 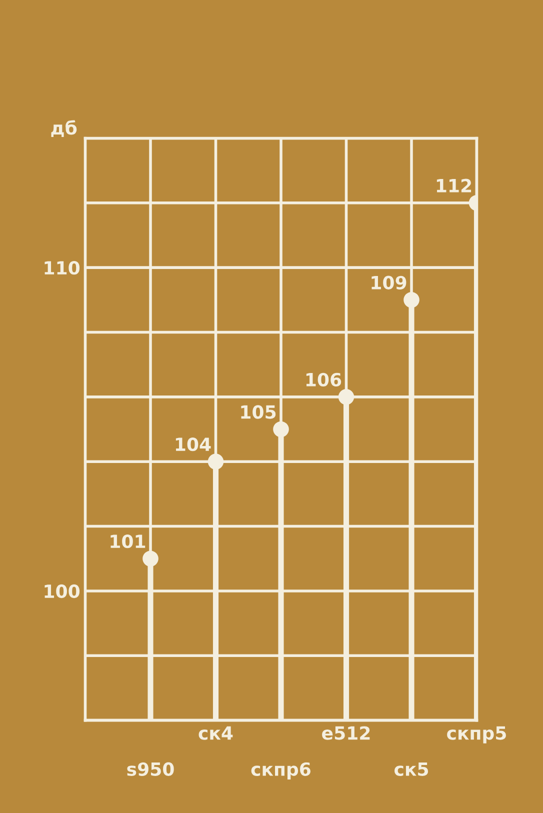 I want to click on data-label: 106, so click(x=324, y=379).